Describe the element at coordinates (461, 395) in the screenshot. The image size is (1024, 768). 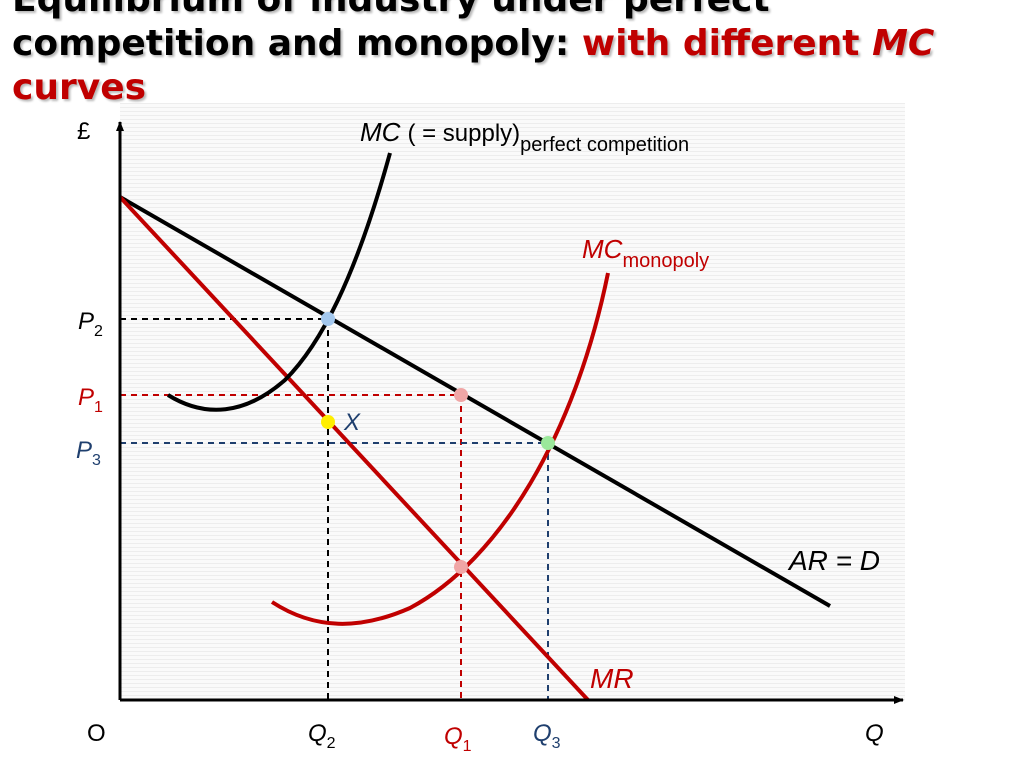
I see `point-p1-on-demand` at that location.